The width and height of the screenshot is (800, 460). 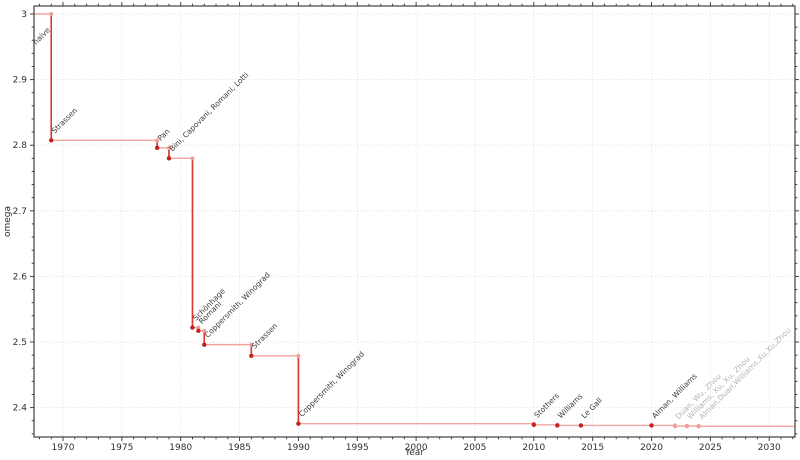 What do you see at coordinates (592, 448) in the screenshot?
I see `x-tick-label: 2015` at bounding box center [592, 448].